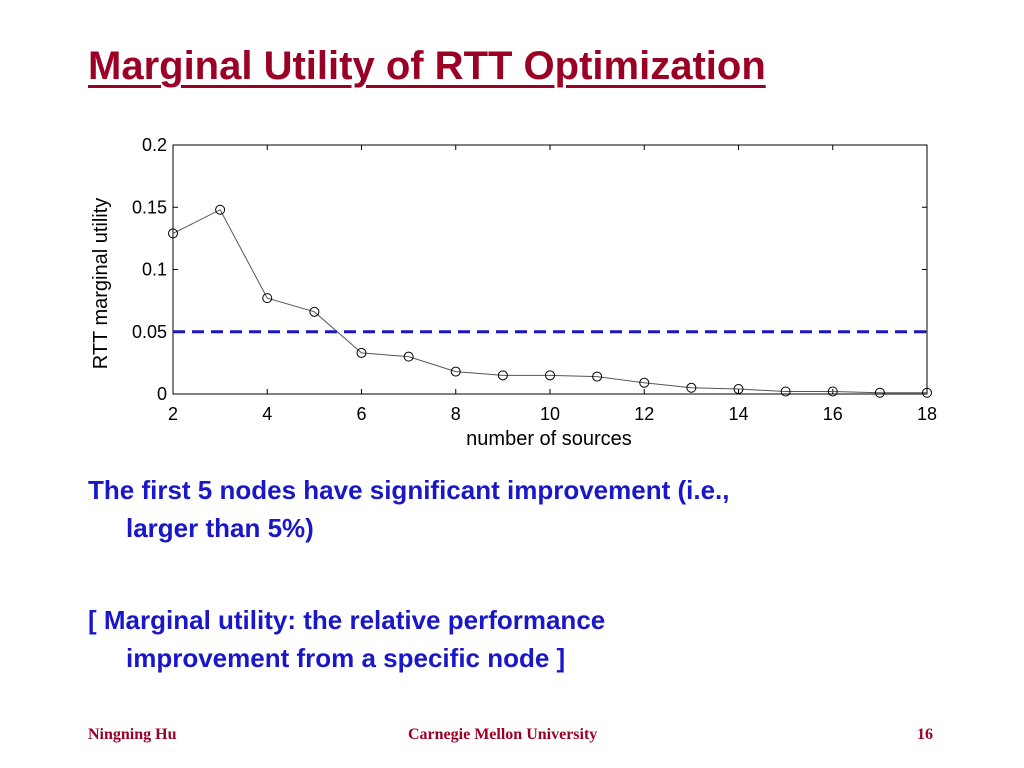 The image size is (1024, 768). Describe the element at coordinates (346, 658) in the screenshot. I see `bullet-2-line-2: improvement from a specific node ]` at that location.